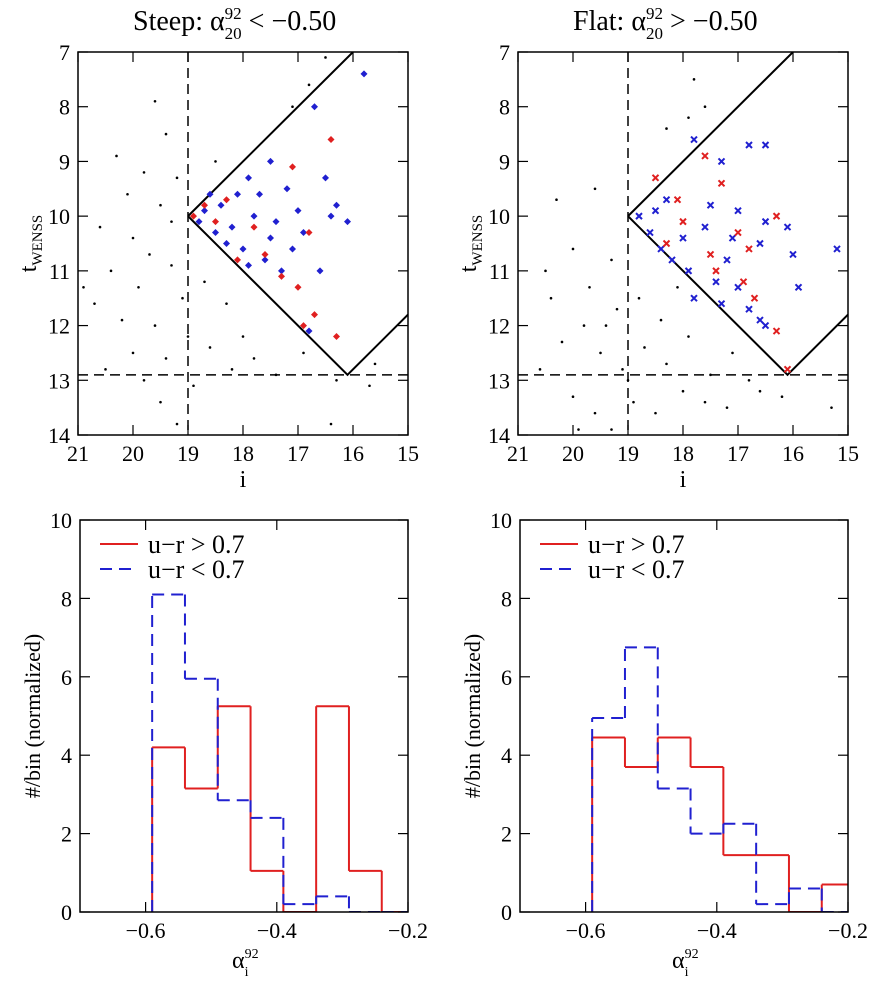 The height and width of the screenshot is (994, 876). What do you see at coordinates (683, 480) in the screenshot?
I see `x-axis-label: i` at bounding box center [683, 480].